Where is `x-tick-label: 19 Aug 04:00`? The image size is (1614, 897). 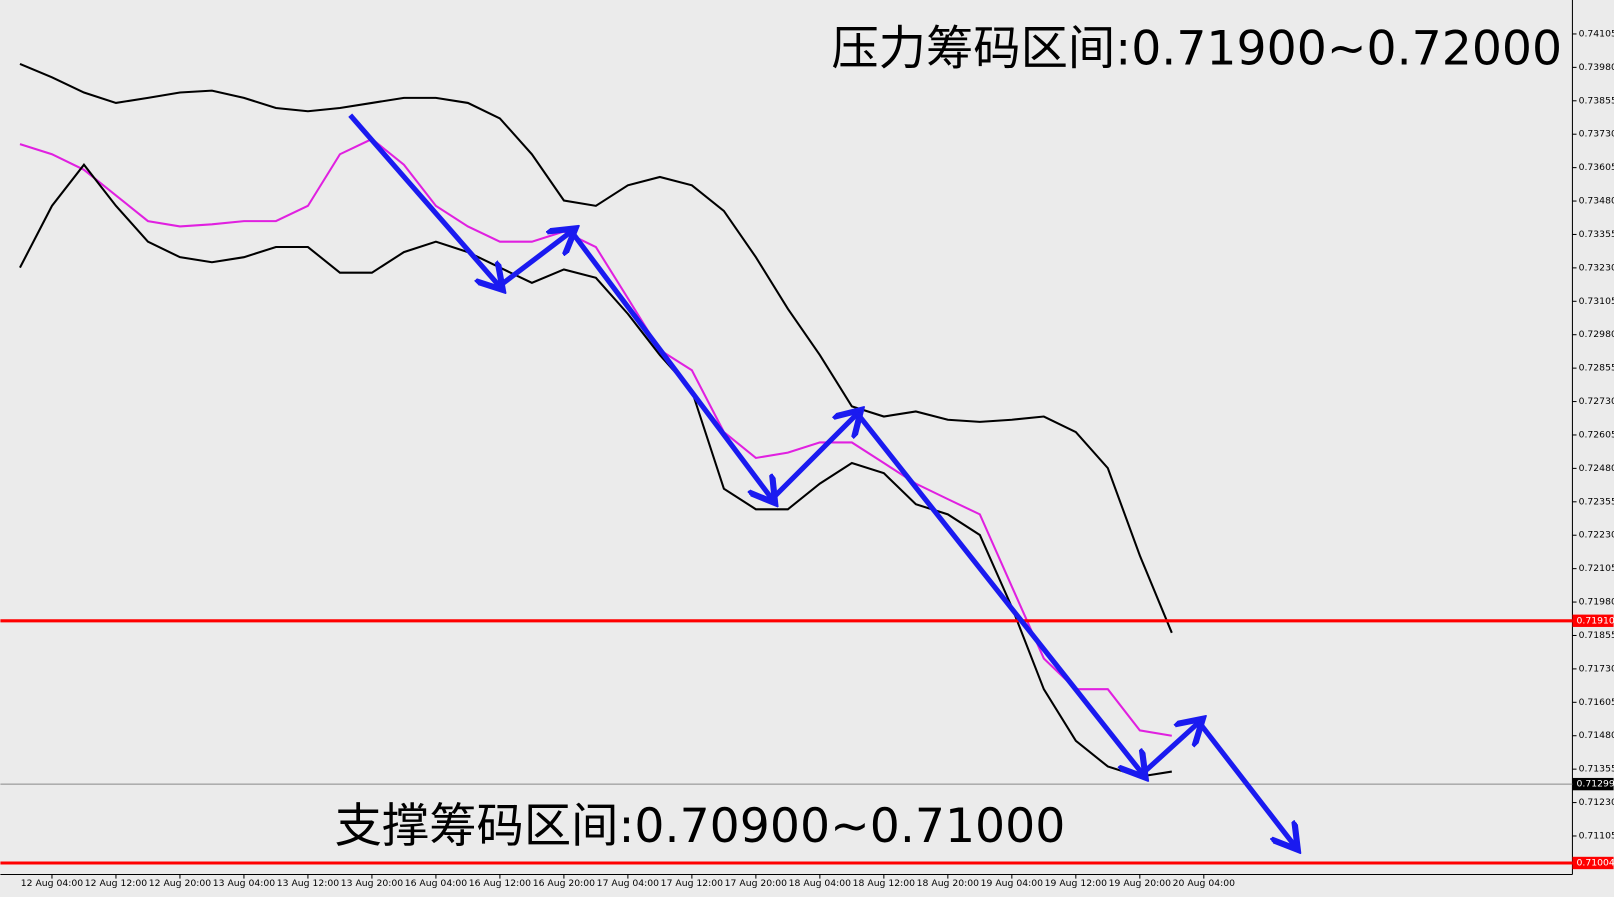 x-tick-label: 19 Aug 04:00 is located at coordinates (1012, 883).